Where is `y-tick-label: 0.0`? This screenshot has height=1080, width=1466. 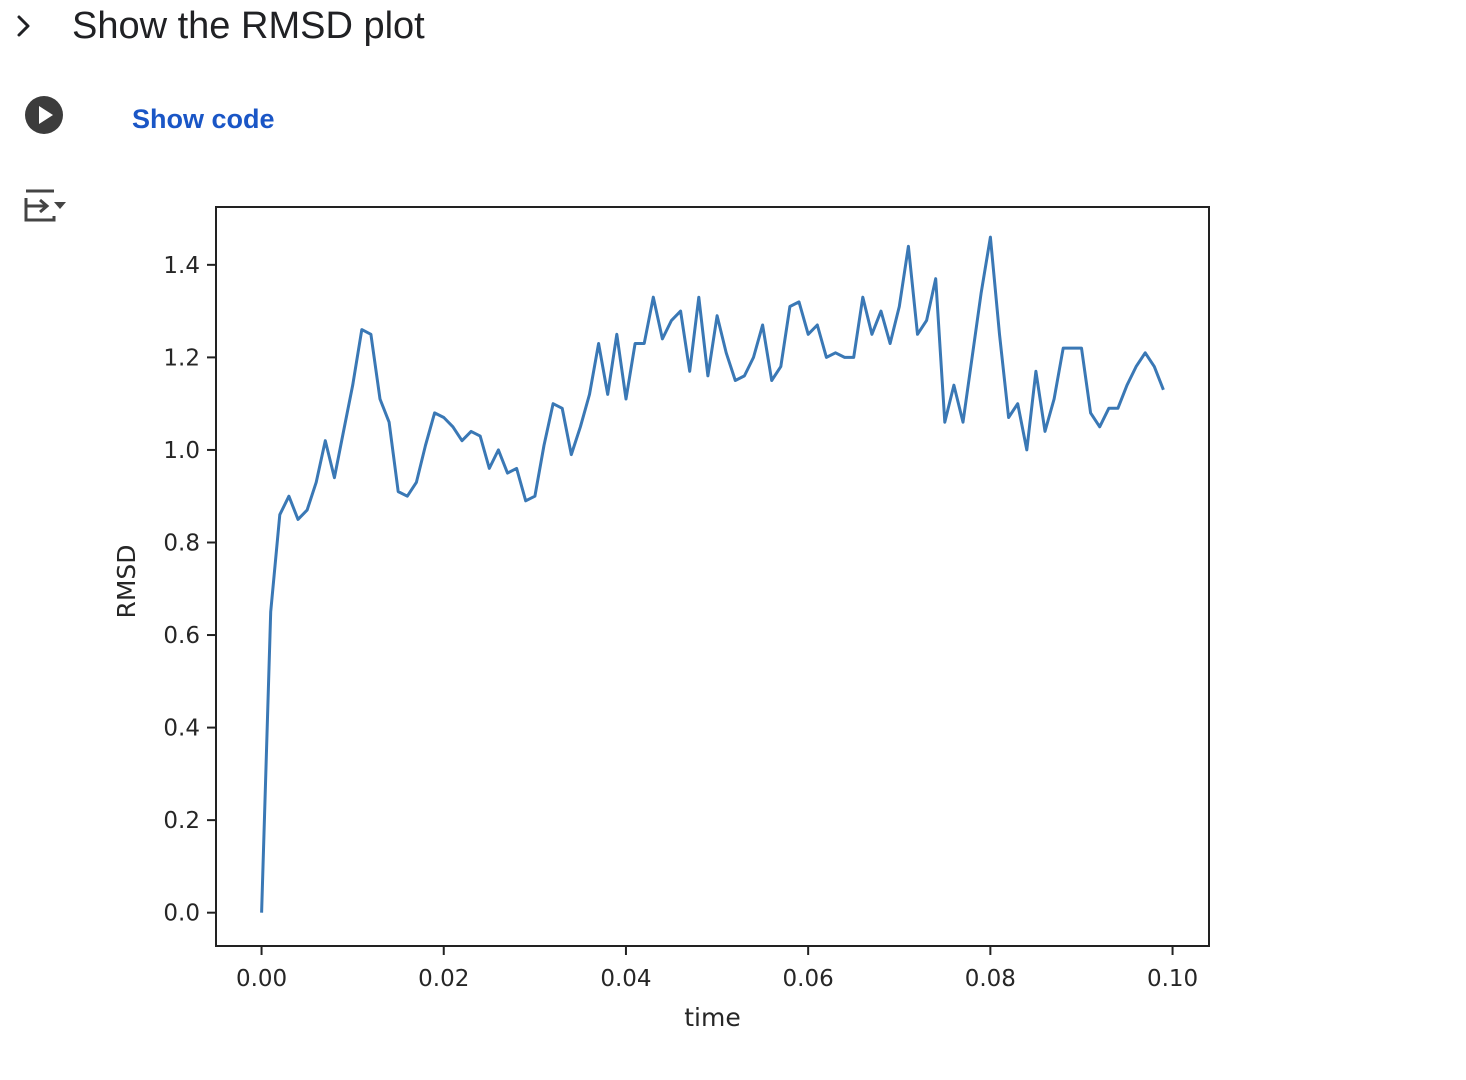
y-tick-label: 0.0 is located at coordinates (181, 914).